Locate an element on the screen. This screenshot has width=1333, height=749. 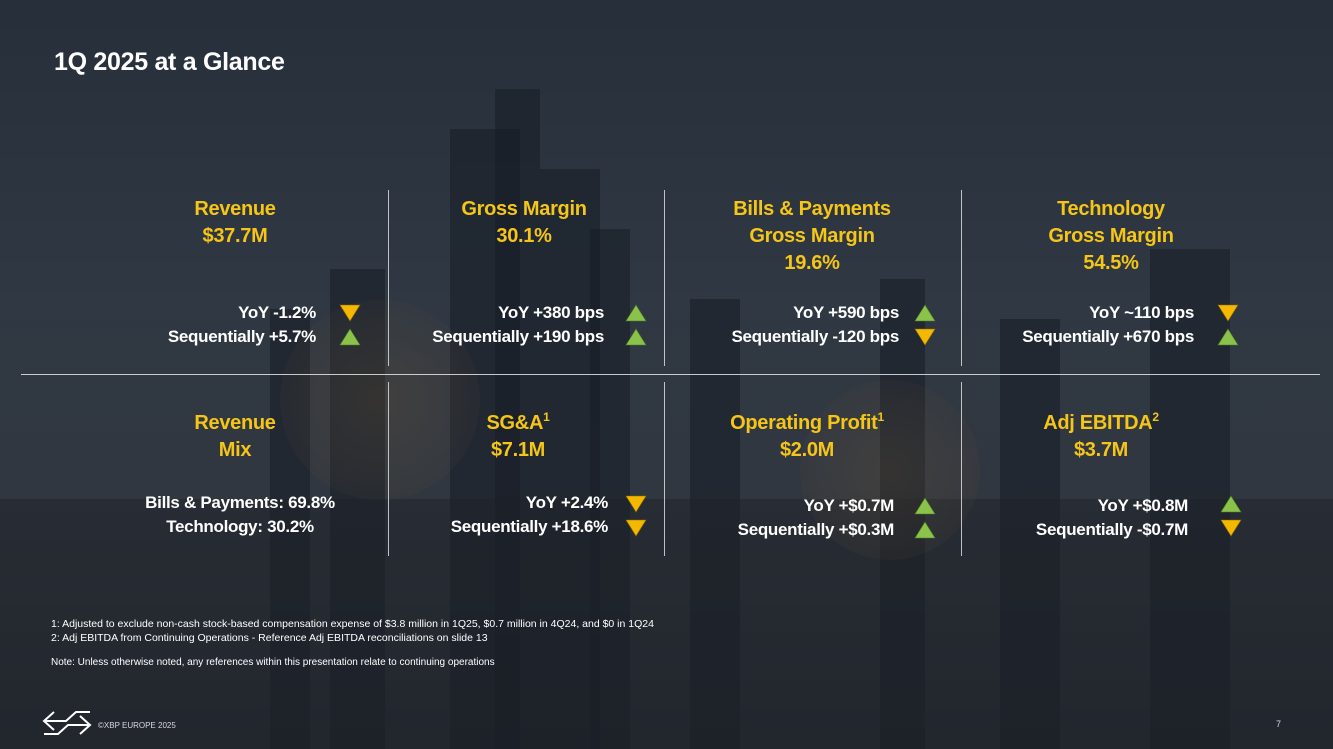
bills-payments-heading: Bills & Payments Gross Margin 19.6% is located at coordinates (812, 236).